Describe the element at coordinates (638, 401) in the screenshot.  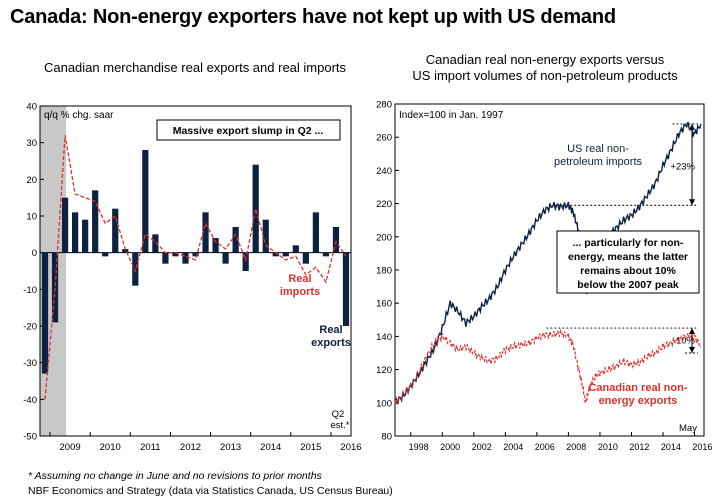
I see `ca-series-label-line-2: energy exports` at that location.